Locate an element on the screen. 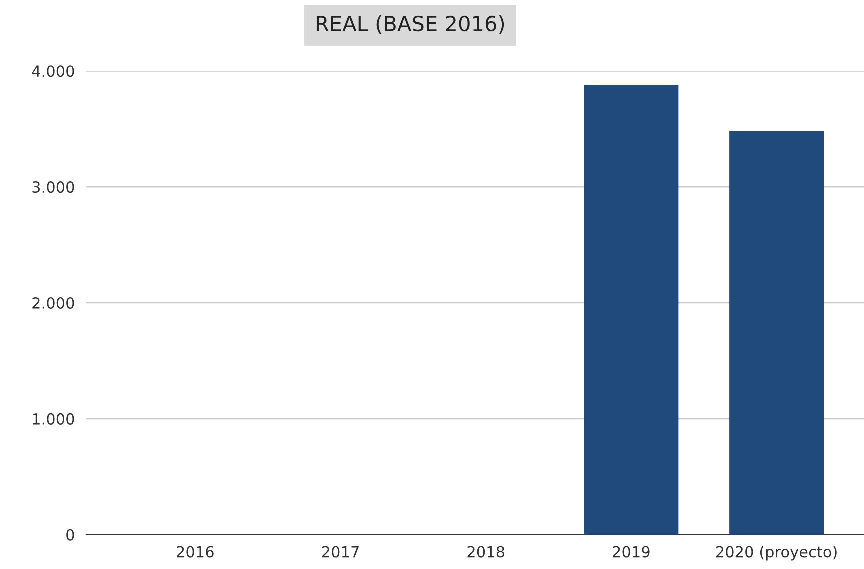 This screenshot has height=569, width=864. y-tick-label: 2.000 is located at coordinates (53, 303).